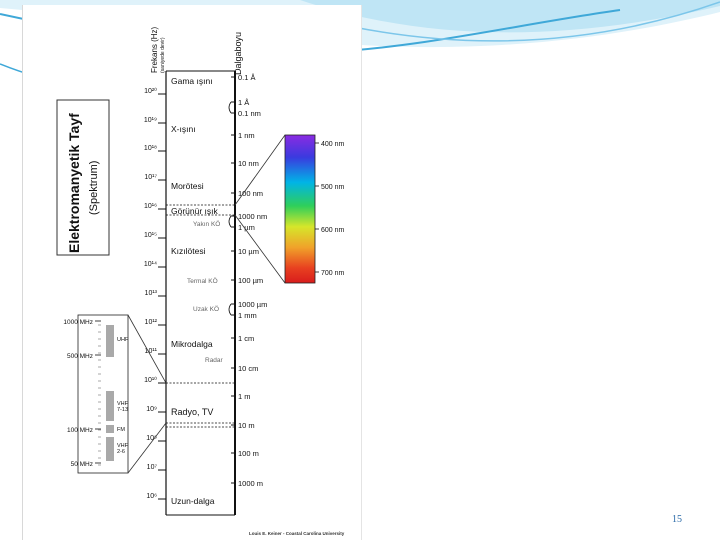  Describe the element at coordinates (247, 315) in the screenshot. I see `wavelength-label: 1 mm` at that location.